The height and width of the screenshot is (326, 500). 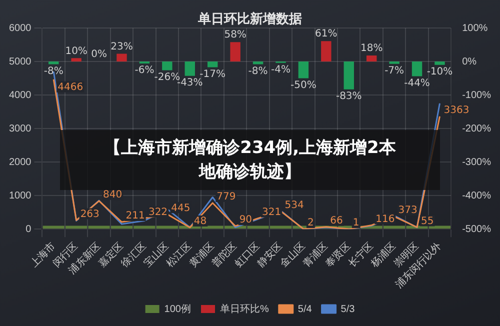 I want to click on data-label: -6%, so click(x=144, y=70).